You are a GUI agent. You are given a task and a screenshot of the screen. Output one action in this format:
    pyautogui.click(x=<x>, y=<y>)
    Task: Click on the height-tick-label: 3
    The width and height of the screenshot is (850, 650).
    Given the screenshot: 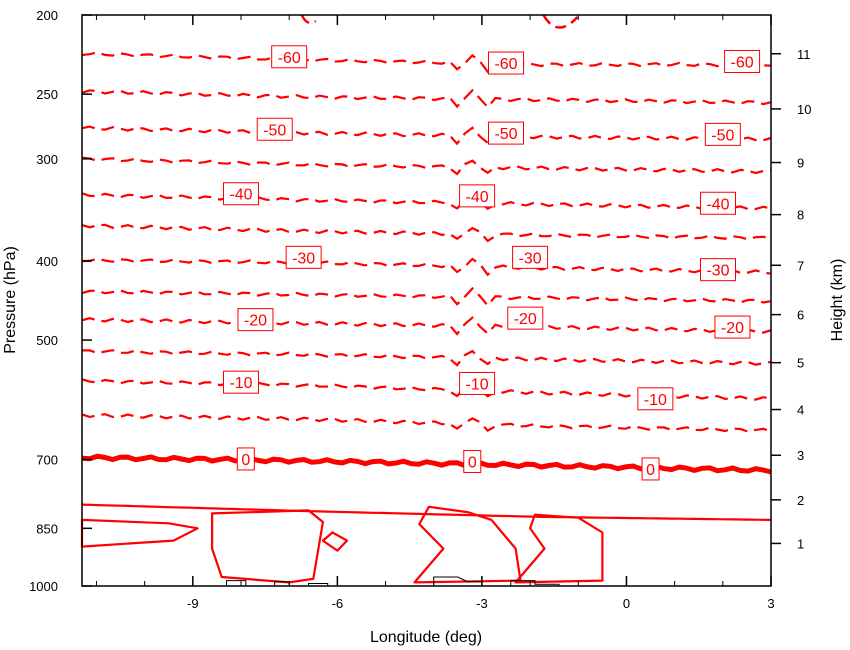 What is the action you would take?
    pyautogui.click(x=800, y=455)
    